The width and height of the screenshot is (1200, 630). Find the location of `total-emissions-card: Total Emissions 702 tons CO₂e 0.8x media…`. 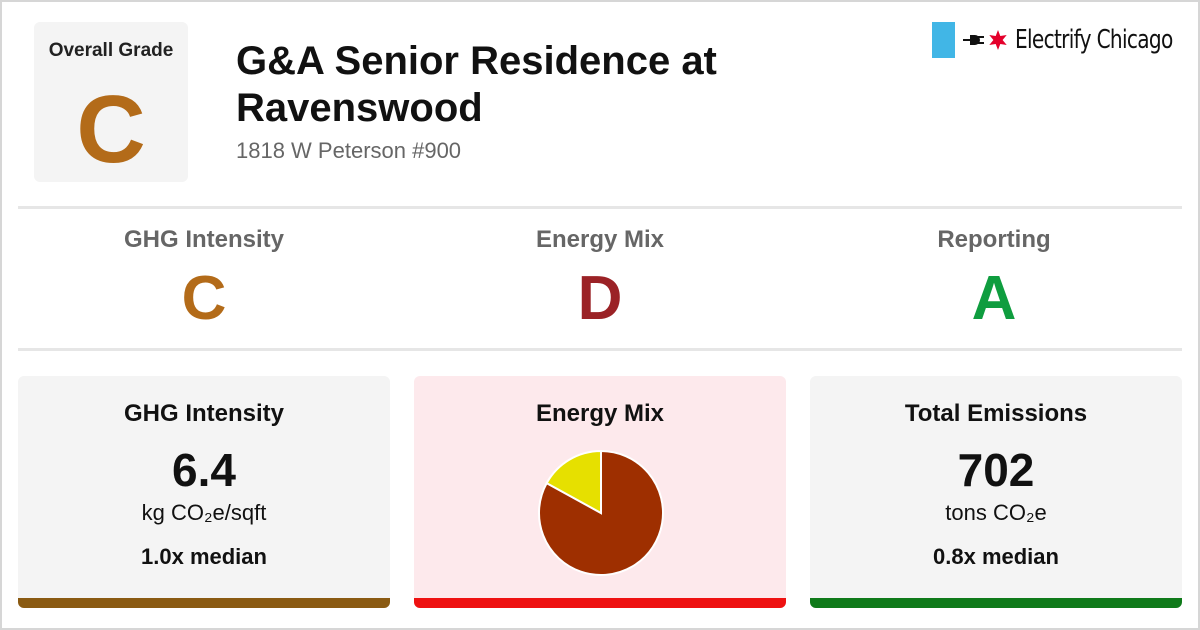

total-emissions-card: Total Emissions 702 tons CO₂e 0.8x media… is located at coordinates (996, 492).